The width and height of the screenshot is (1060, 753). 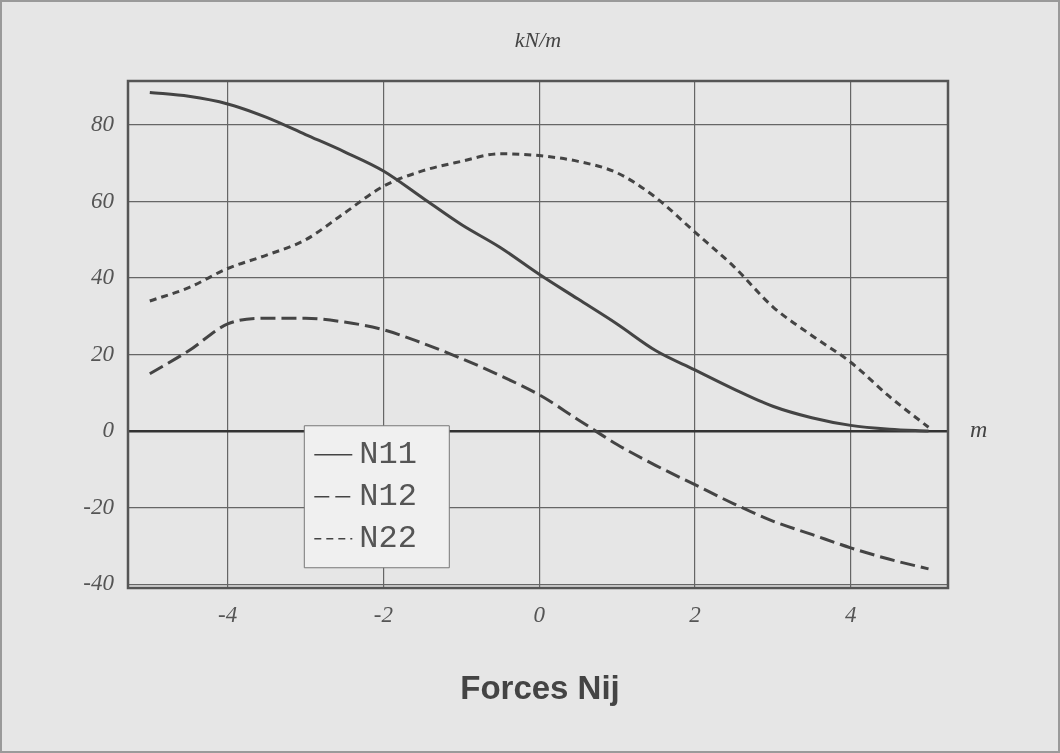 What do you see at coordinates (103, 277) in the screenshot?
I see `y-tick-label: 40` at bounding box center [103, 277].